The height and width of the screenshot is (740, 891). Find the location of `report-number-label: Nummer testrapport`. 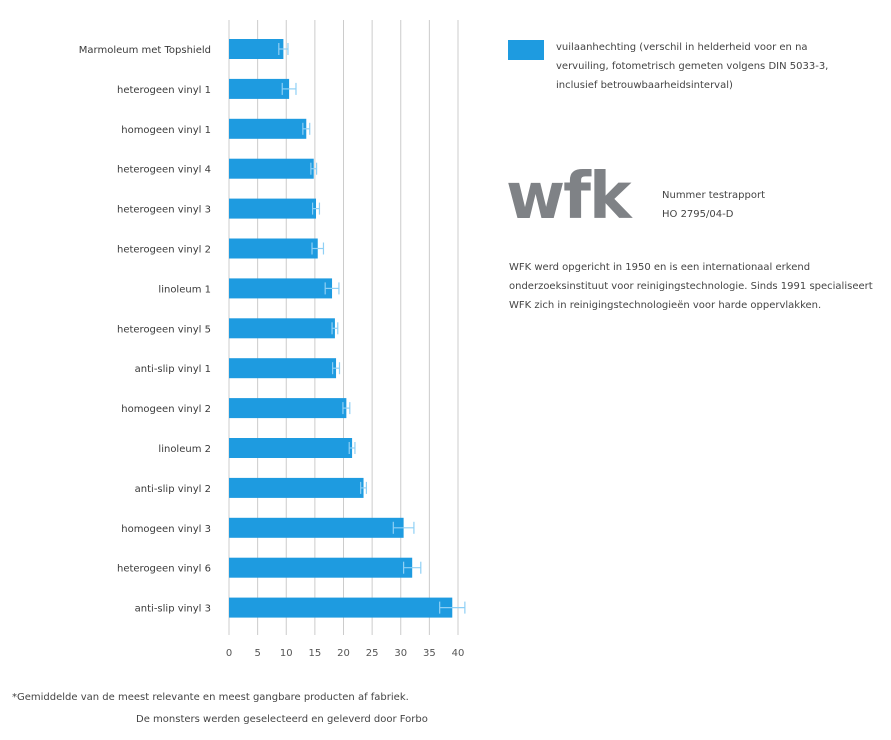

report-number-label: Nummer testrapport is located at coordinates (714, 195).